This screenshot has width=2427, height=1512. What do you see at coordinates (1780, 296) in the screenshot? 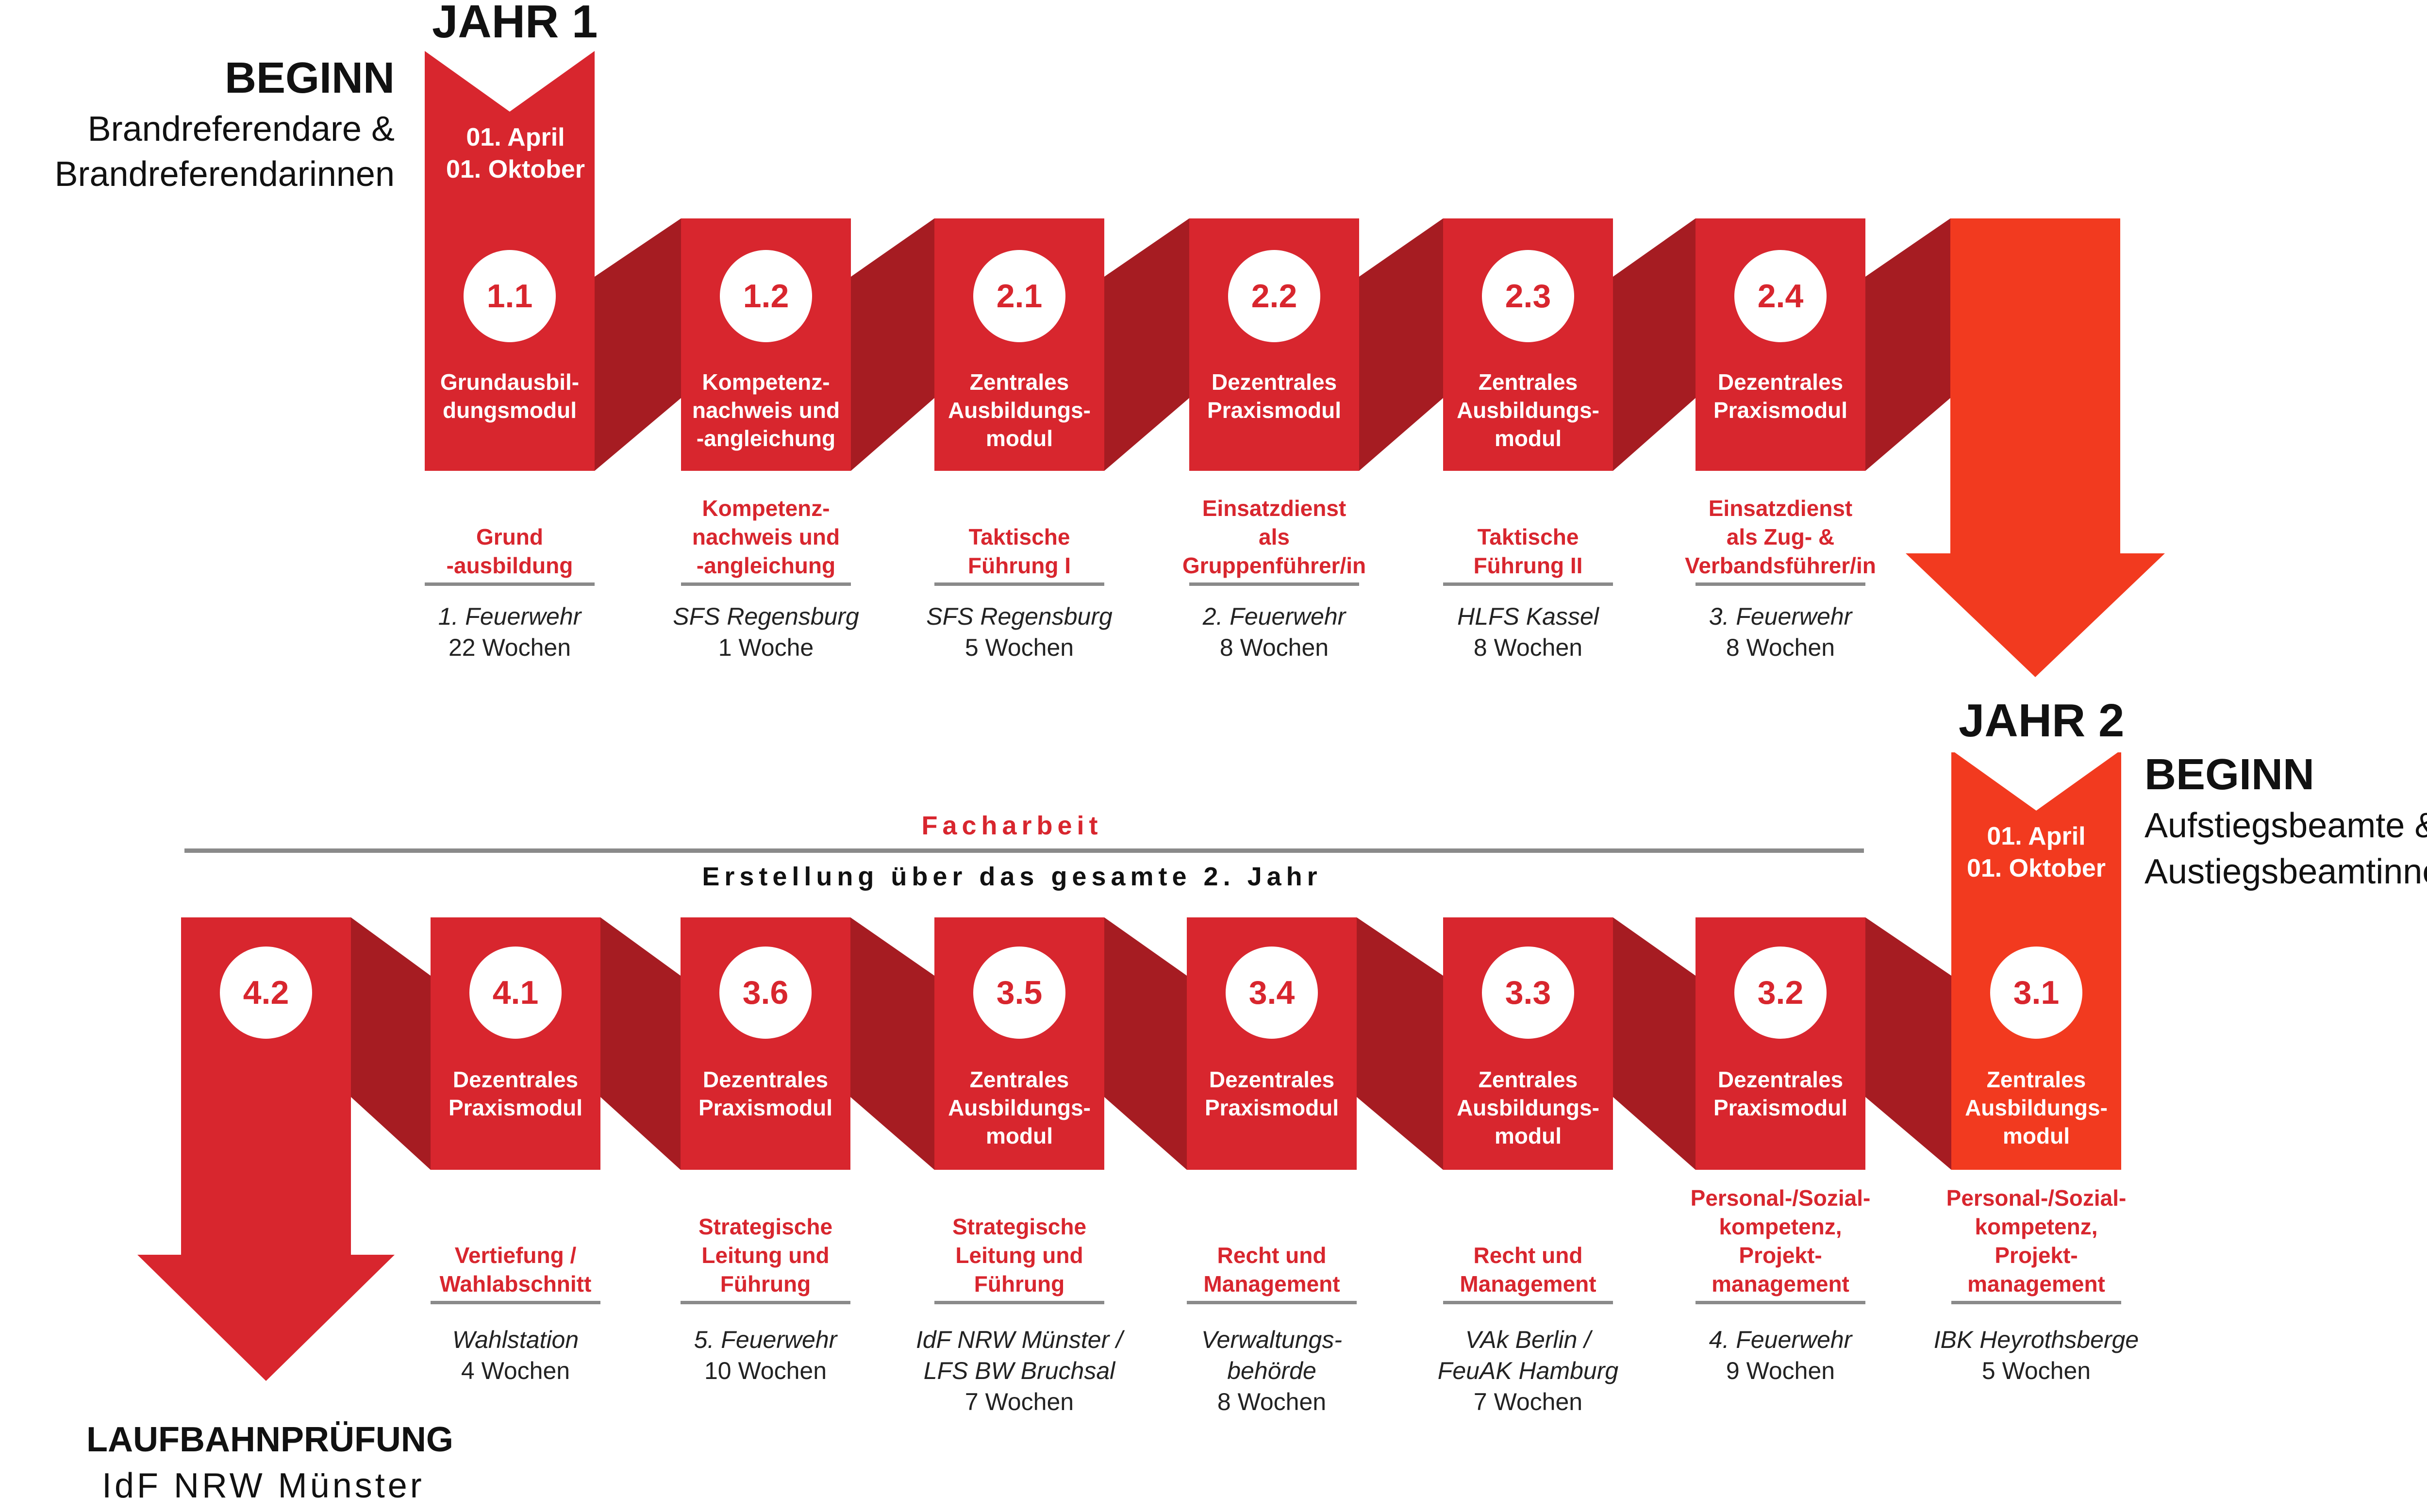
I see `module-number-circle: 2.4` at bounding box center [1780, 296].